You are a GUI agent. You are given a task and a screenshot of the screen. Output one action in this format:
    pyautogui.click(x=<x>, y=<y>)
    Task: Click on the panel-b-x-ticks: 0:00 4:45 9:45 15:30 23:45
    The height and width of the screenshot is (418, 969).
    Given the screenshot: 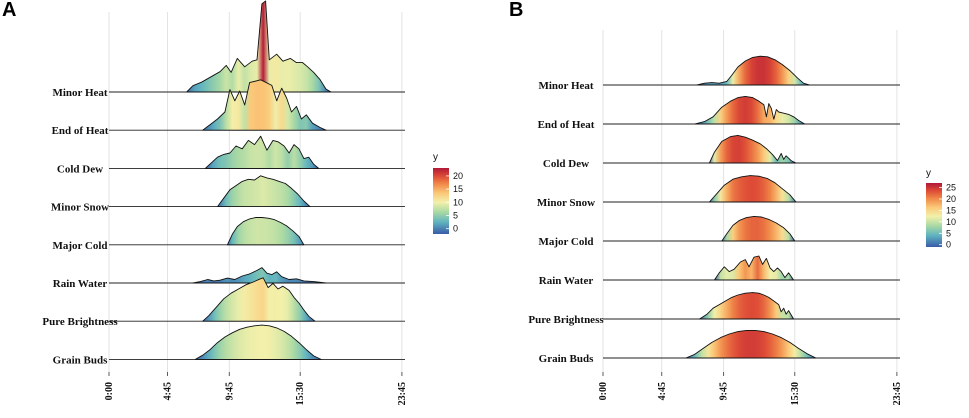 What is the action you would take?
    pyautogui.click(x=750, y=388)
    